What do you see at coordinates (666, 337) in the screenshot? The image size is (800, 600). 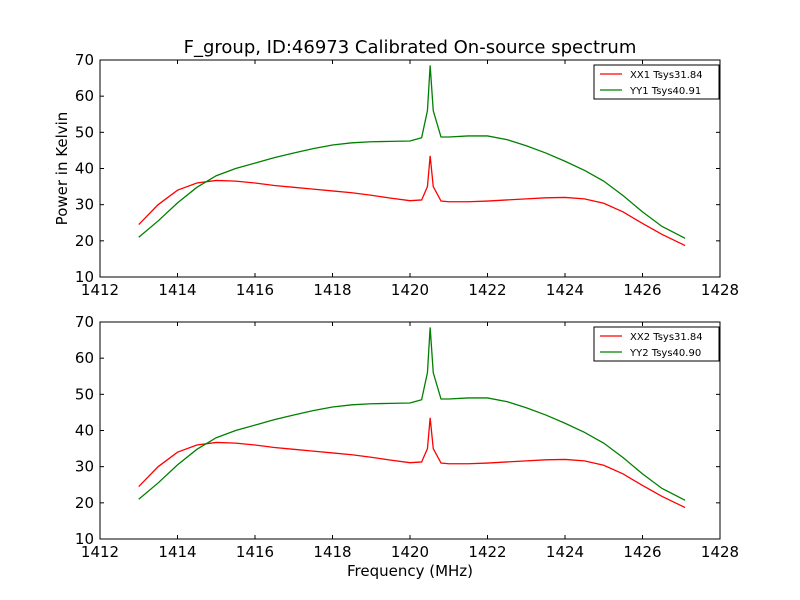 I see `legend-entry: XX2 Tsys31.84` at bounding box center [666, 337].